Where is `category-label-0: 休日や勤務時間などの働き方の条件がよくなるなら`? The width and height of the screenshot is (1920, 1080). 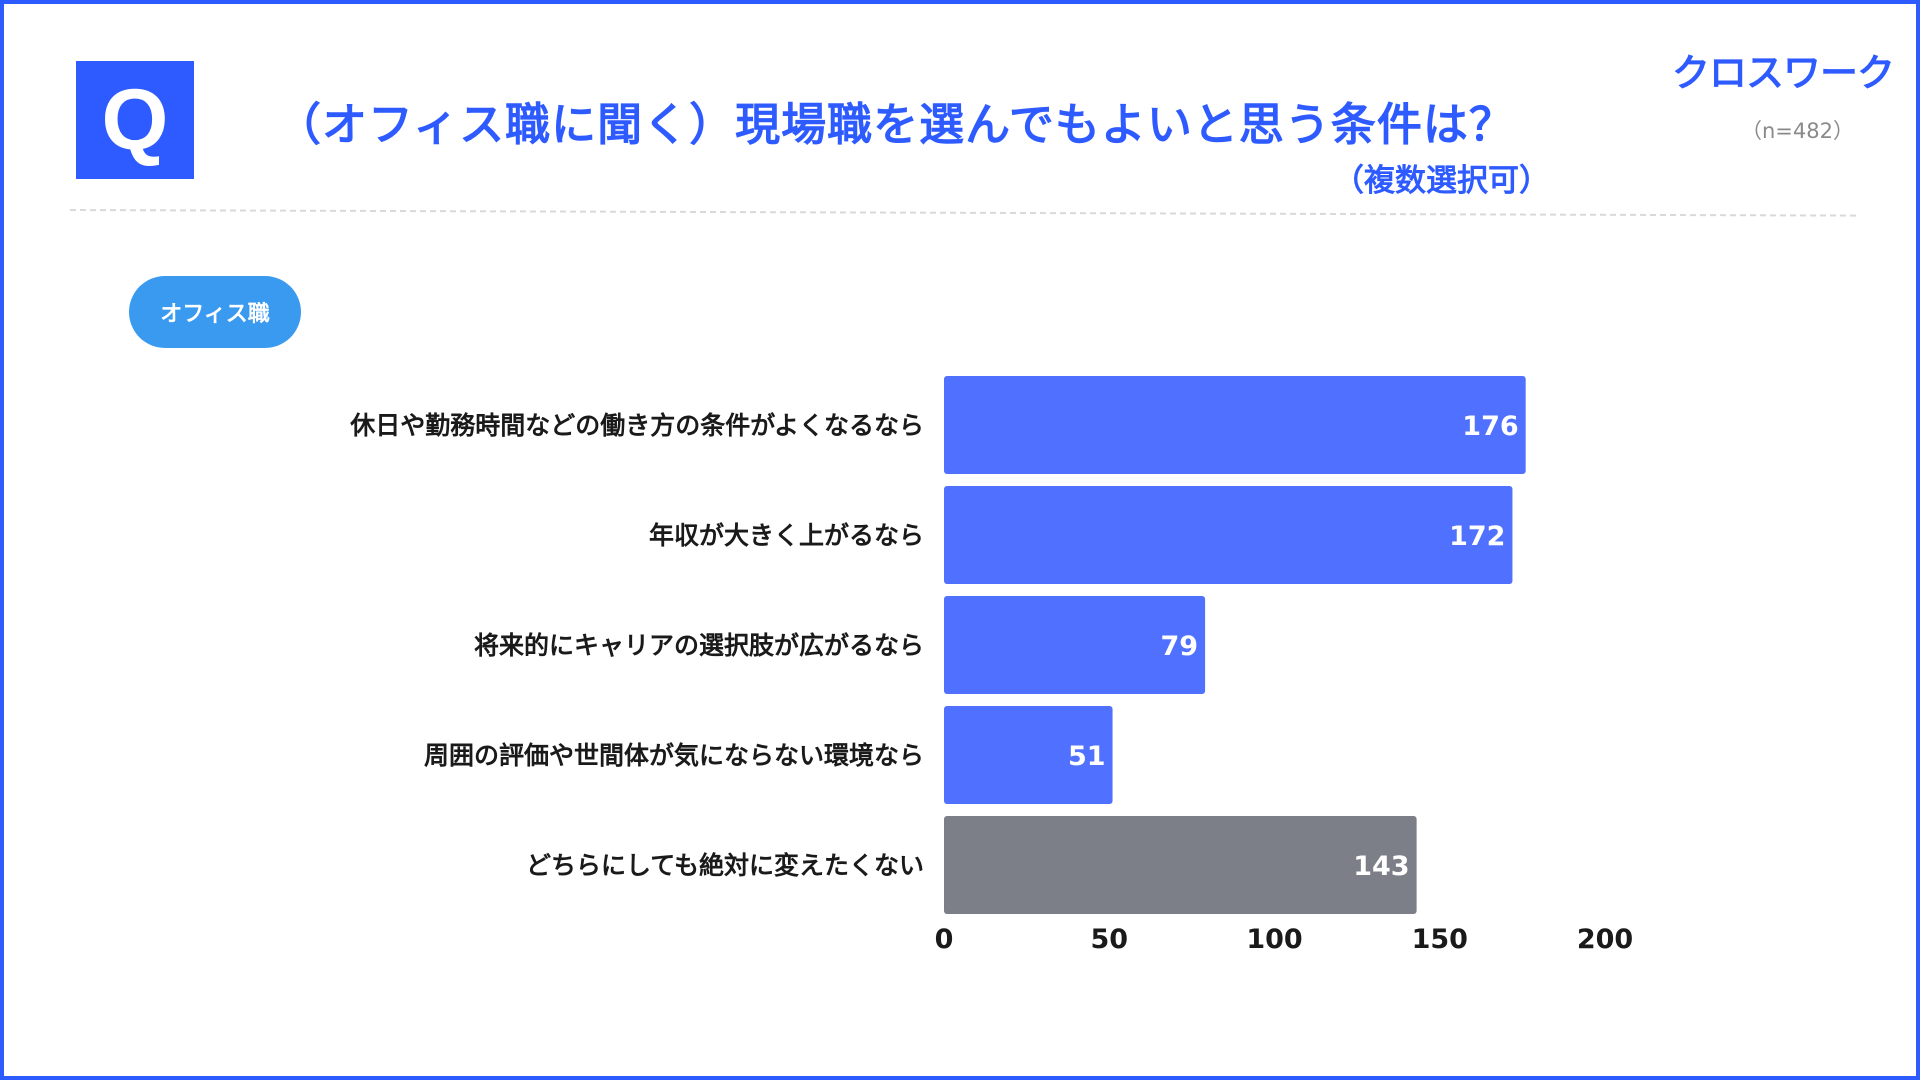 category-label-0: 休日や勤務時間などの働き方の条件がよくなるなら is located at coordinates (636, 425).